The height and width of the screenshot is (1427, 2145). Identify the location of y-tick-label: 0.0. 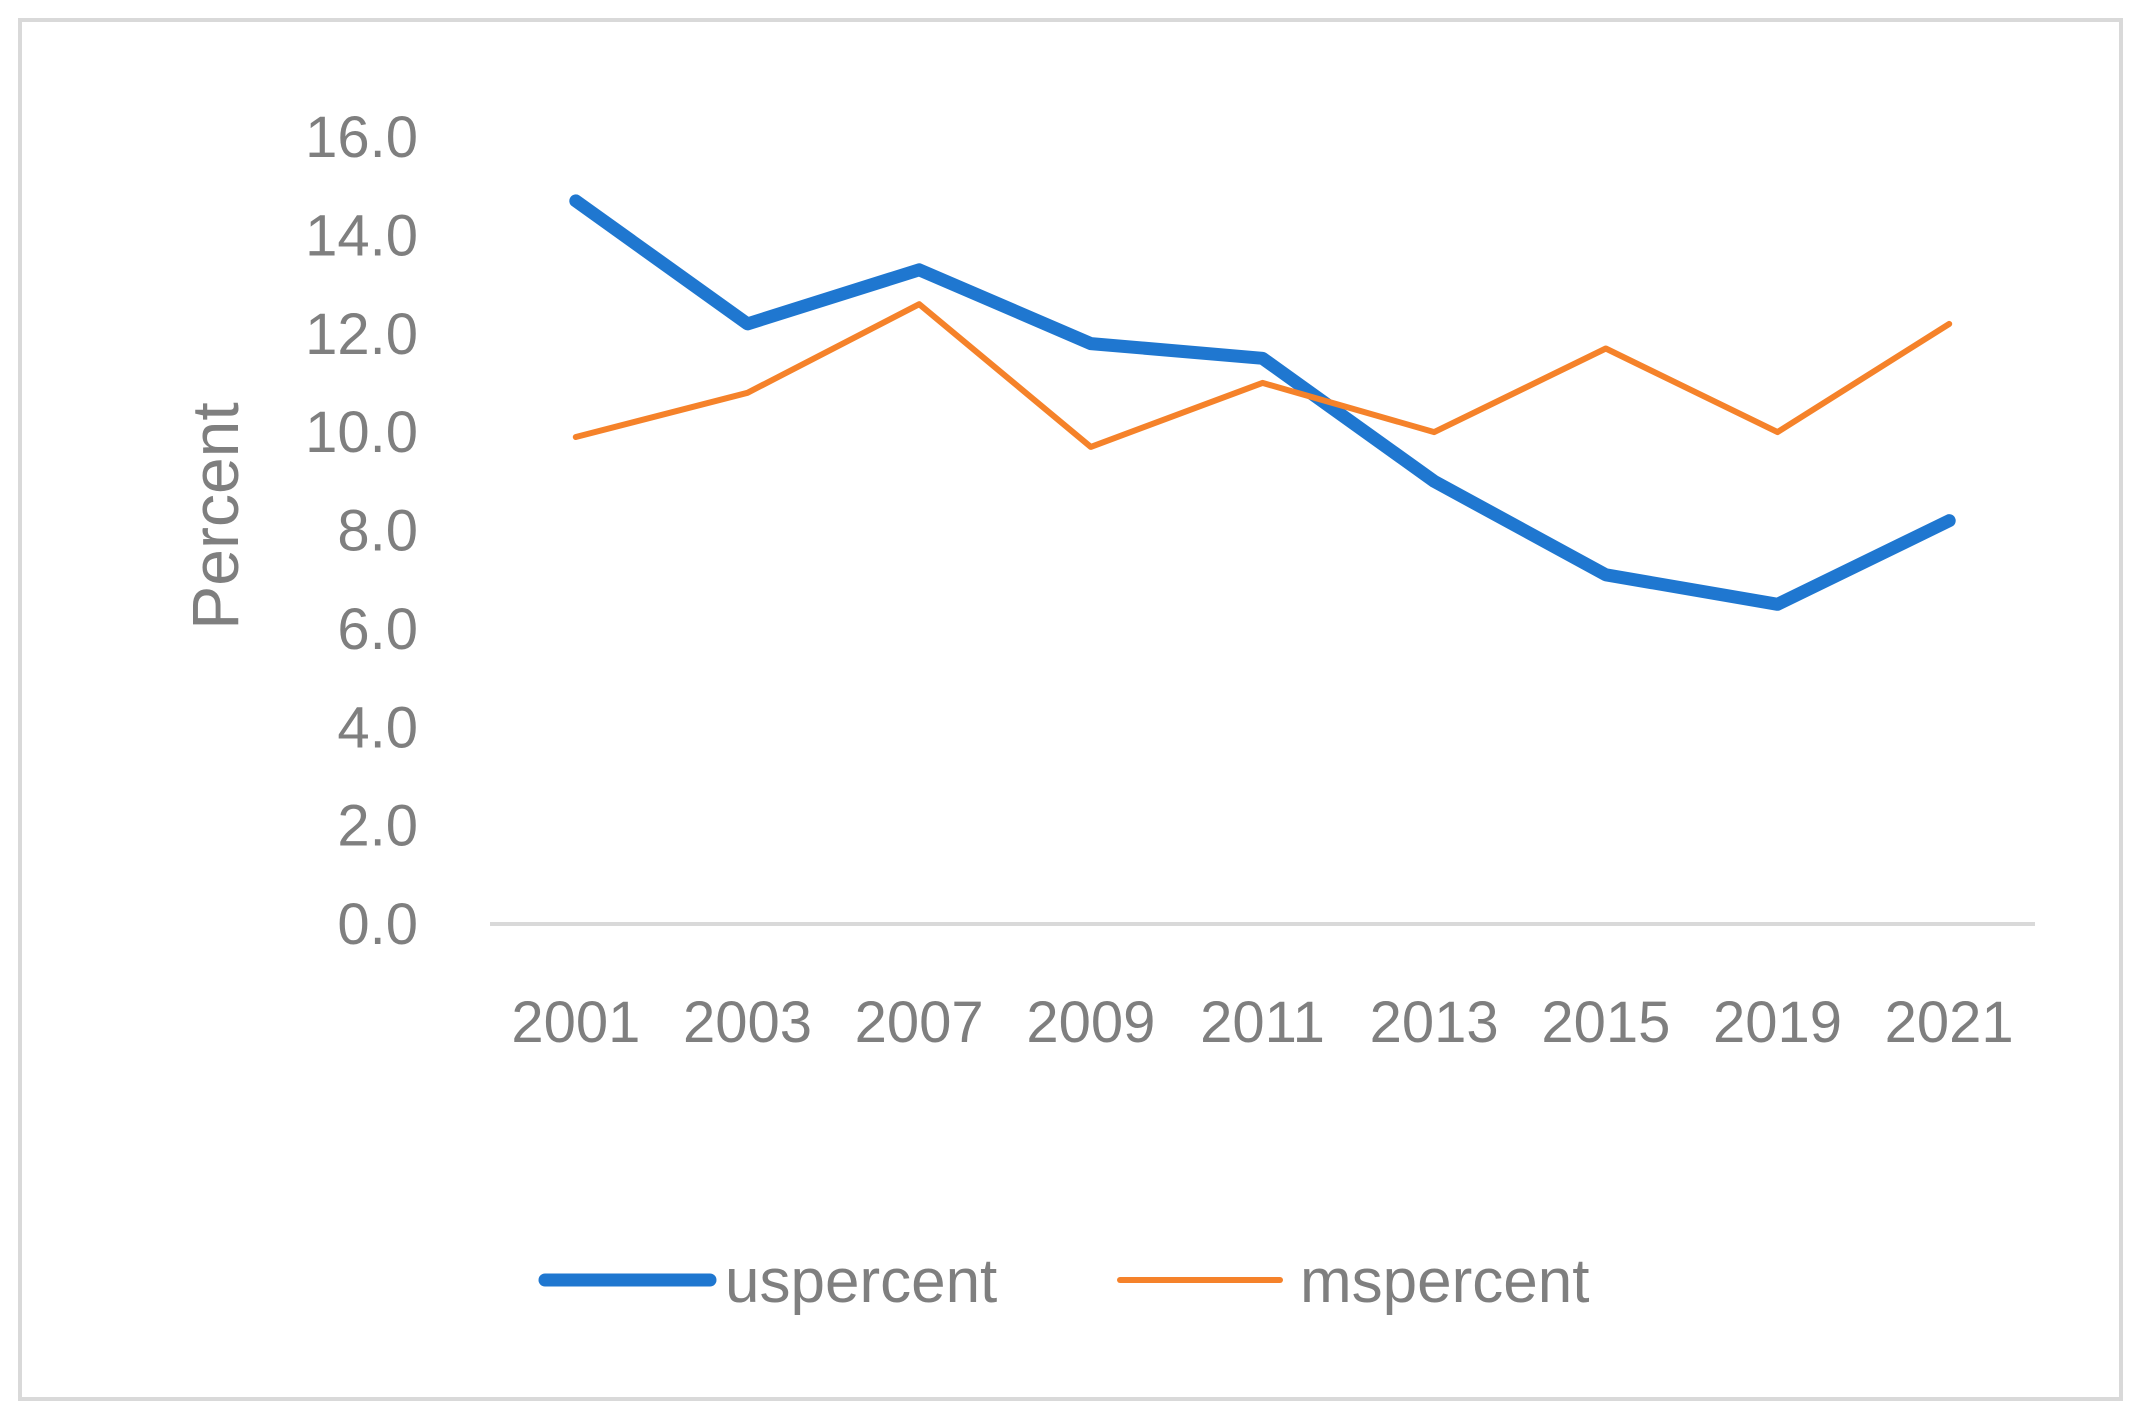
(377, 924).